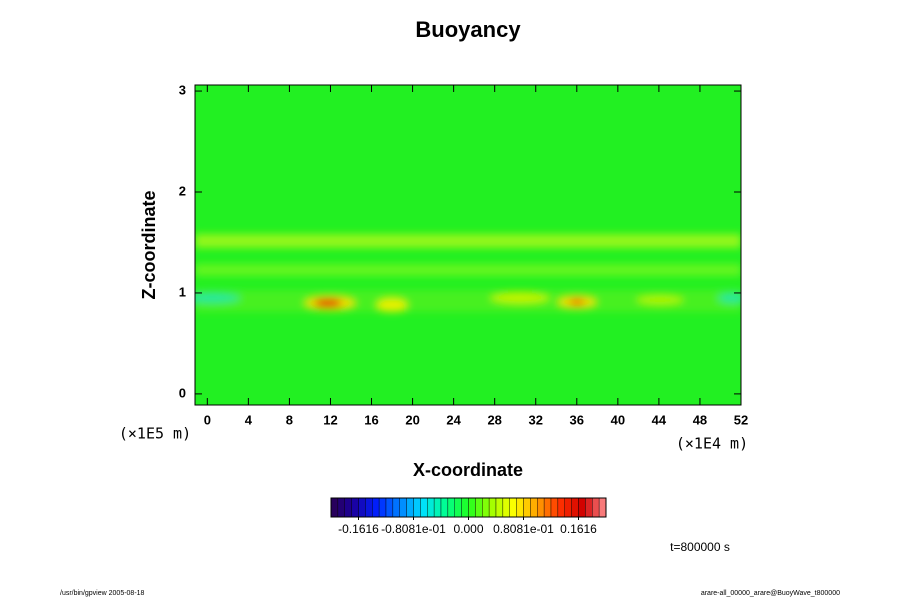  What do you see at coordinates (536, 419) in the screenshot?
I see `x-tick-label: 32` at bounding box center [536, 419].